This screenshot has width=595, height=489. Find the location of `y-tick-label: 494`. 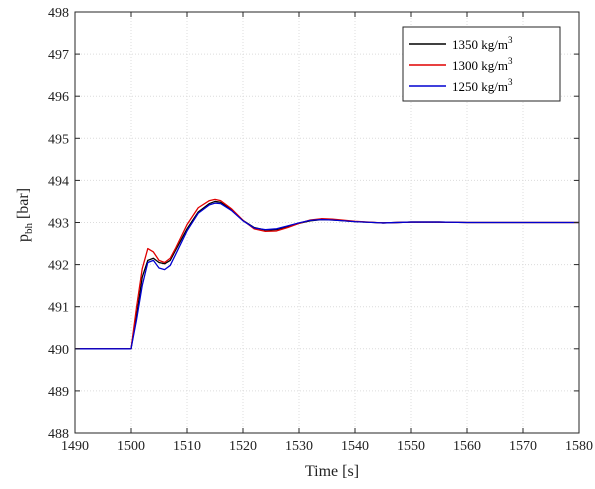

y-tick-label: 494 is located at coordinates (58, 181).